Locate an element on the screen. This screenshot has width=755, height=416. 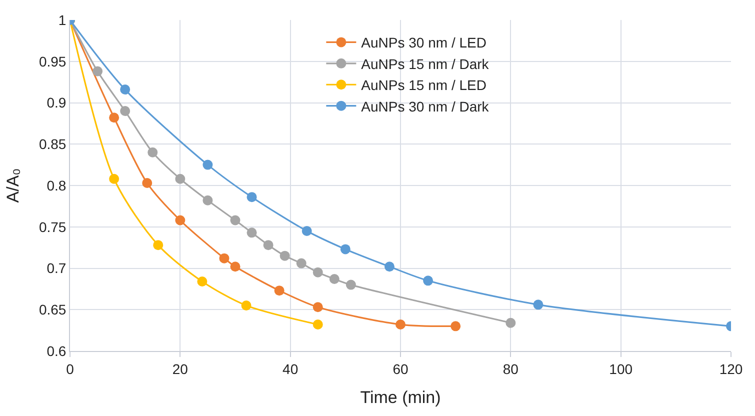
x-tick-label: 100 is located at coordinates (621, 368).